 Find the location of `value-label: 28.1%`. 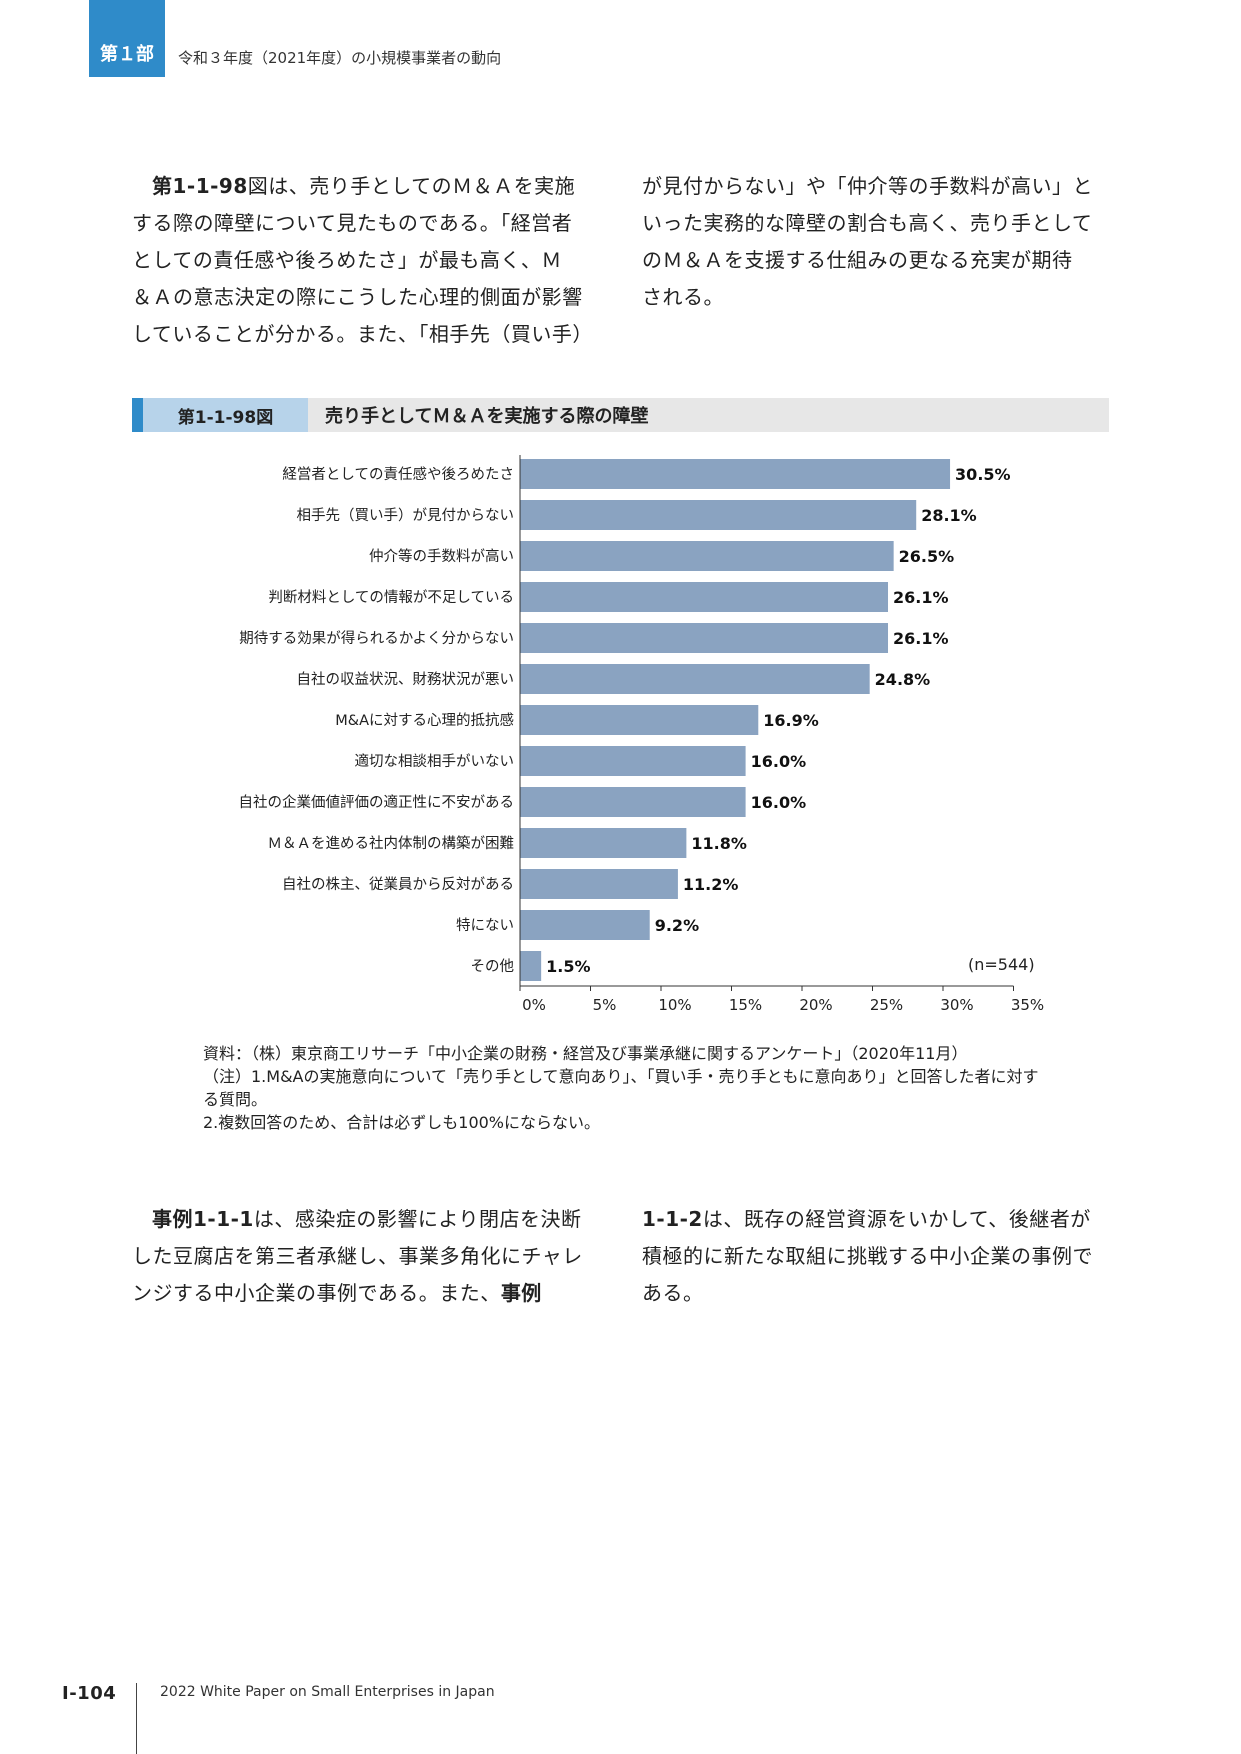

value-label: 28.1% is located at coordinates (949, 515).